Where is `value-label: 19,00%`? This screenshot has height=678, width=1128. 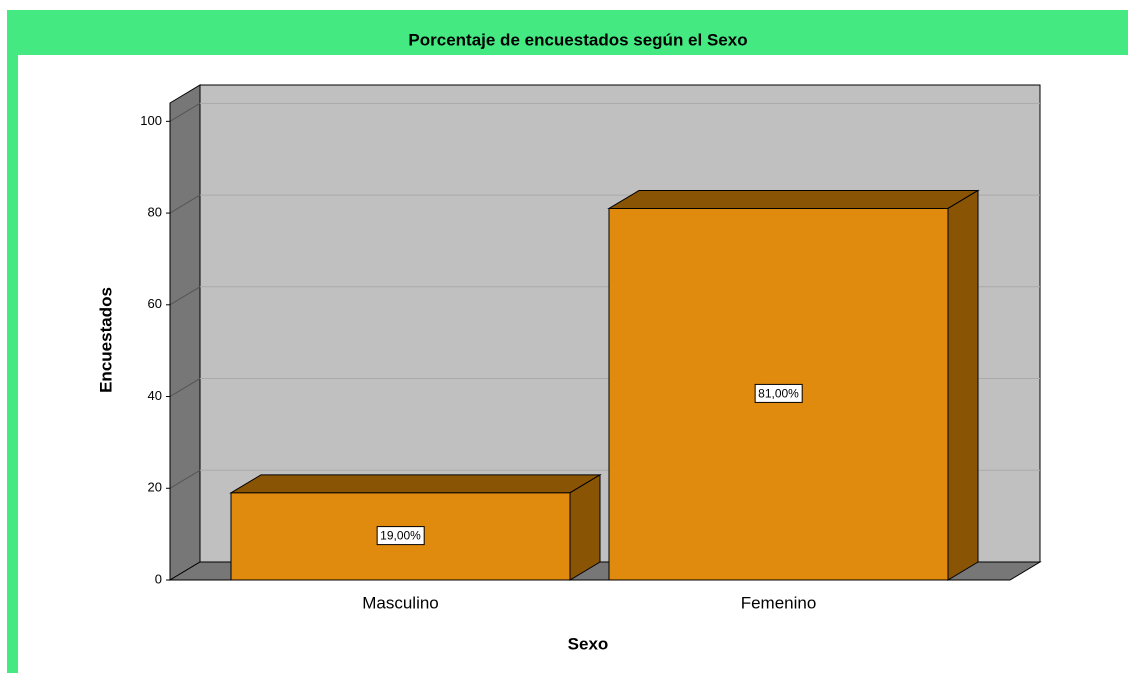
value-label: 19,00% is located at coordinates (400, 536).